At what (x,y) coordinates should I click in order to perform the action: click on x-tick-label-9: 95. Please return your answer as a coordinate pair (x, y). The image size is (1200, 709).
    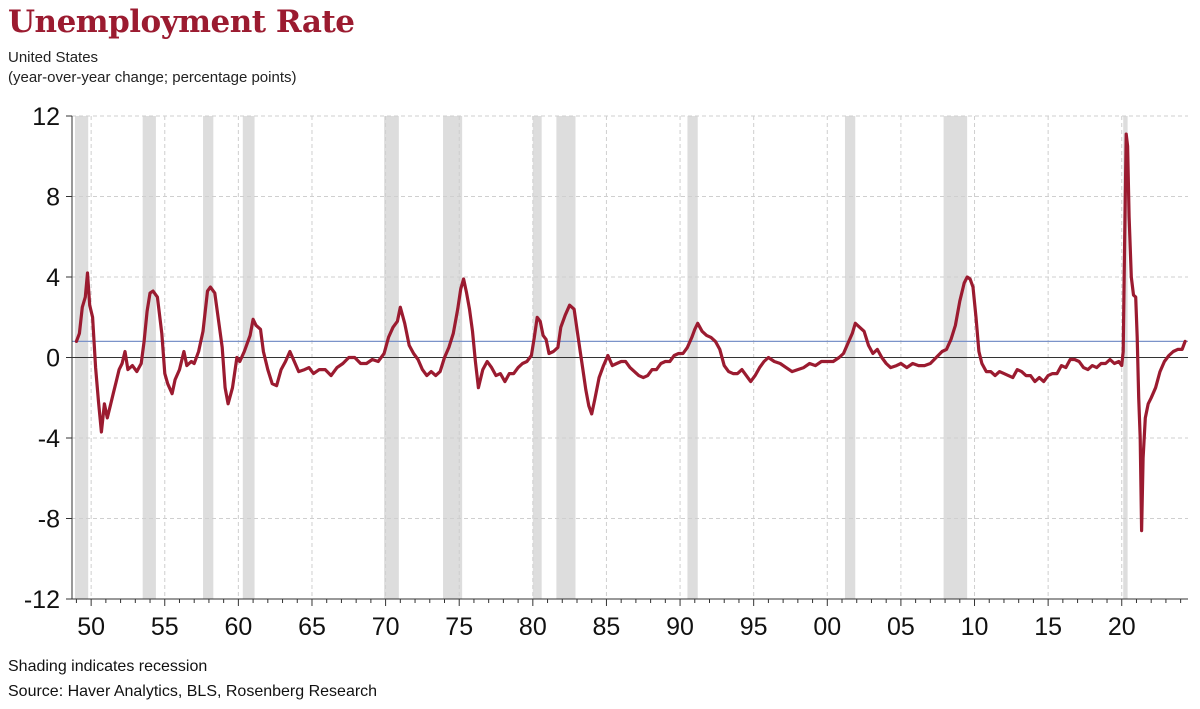
    Looking at the image, I should click on (754, 627).